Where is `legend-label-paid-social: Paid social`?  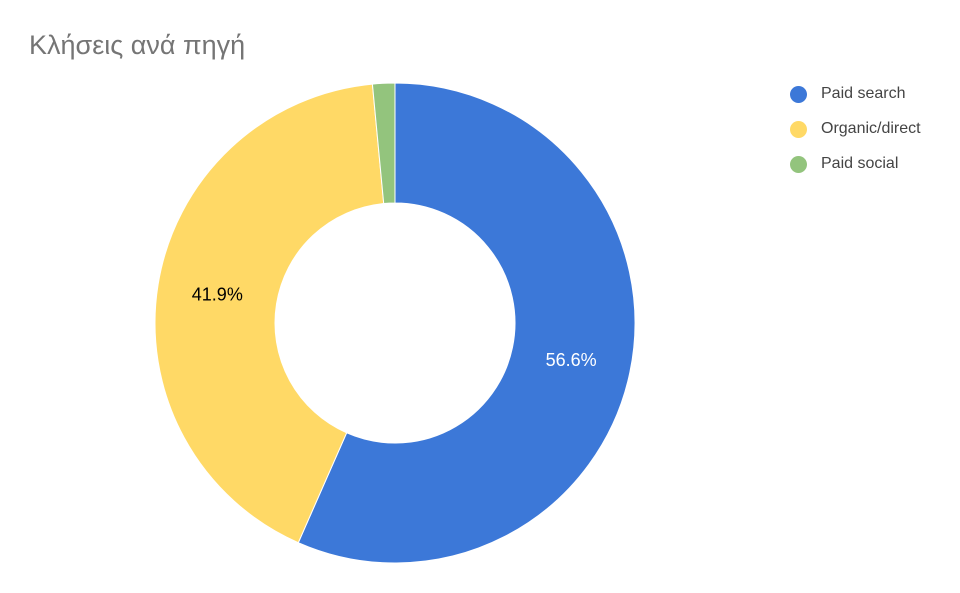
legend-label-paid-social: Paid social is located at coordinates (860, 163).